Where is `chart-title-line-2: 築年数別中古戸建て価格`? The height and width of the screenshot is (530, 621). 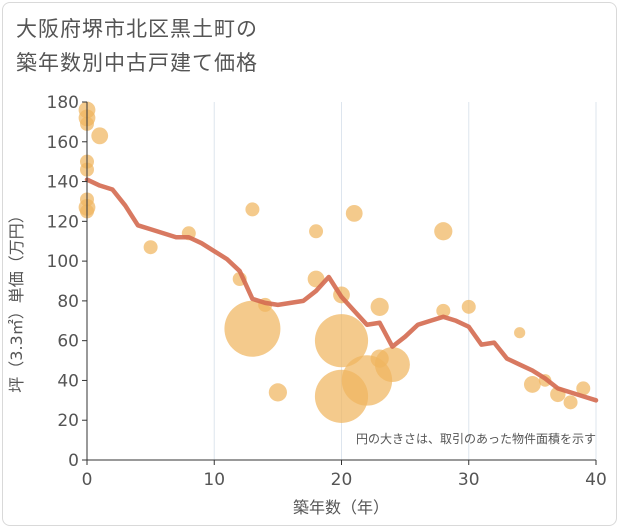
chart-title-line-2: 築年数別中古戸建て価格 is located at coordinates (137, 63).